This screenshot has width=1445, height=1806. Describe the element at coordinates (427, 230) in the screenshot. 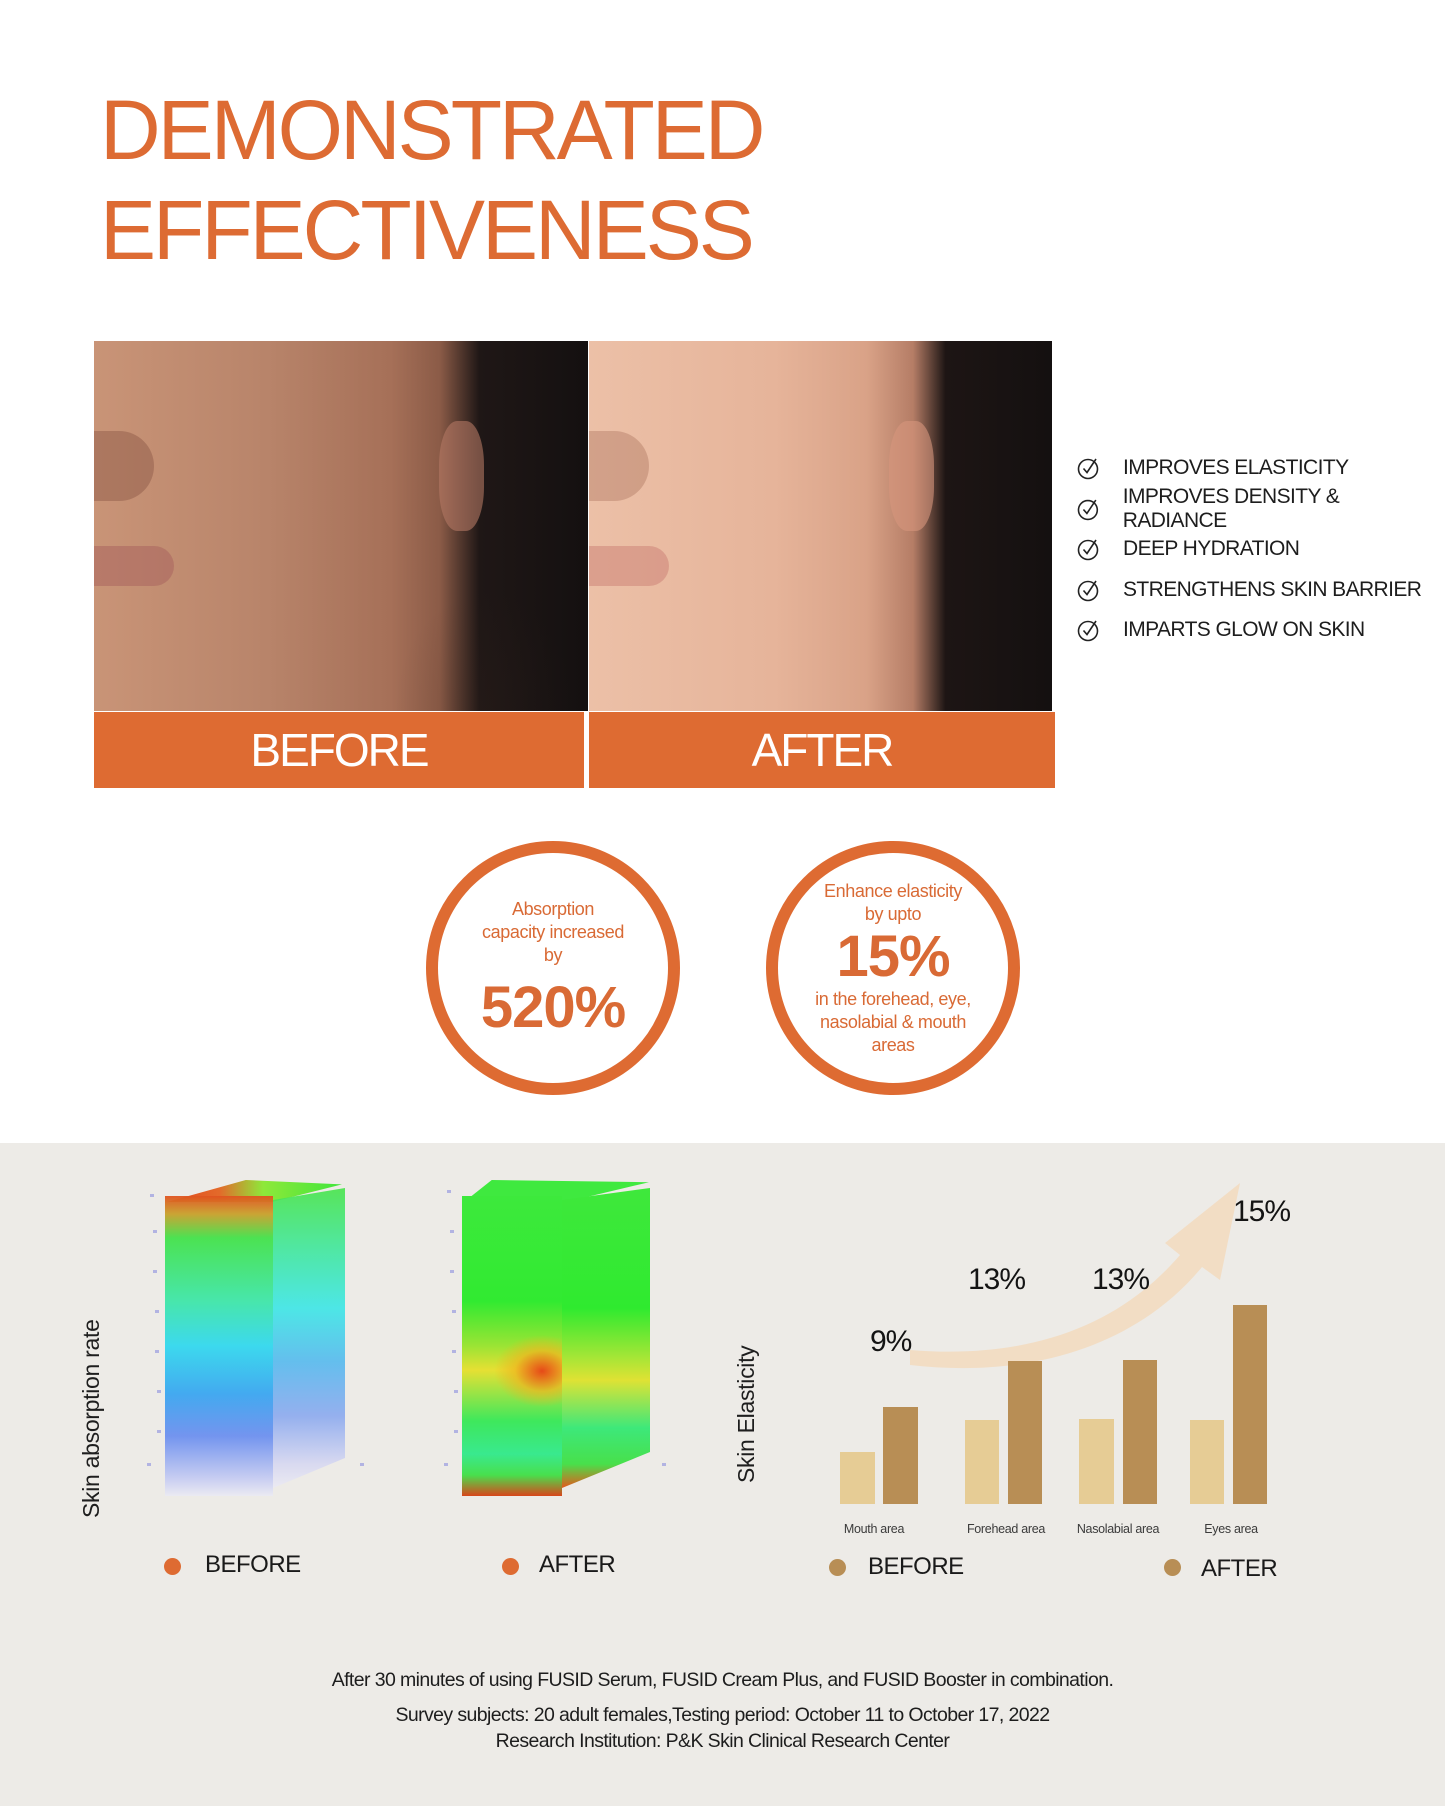

I see `title-line-2: EFFECTIVENESS` at that location.